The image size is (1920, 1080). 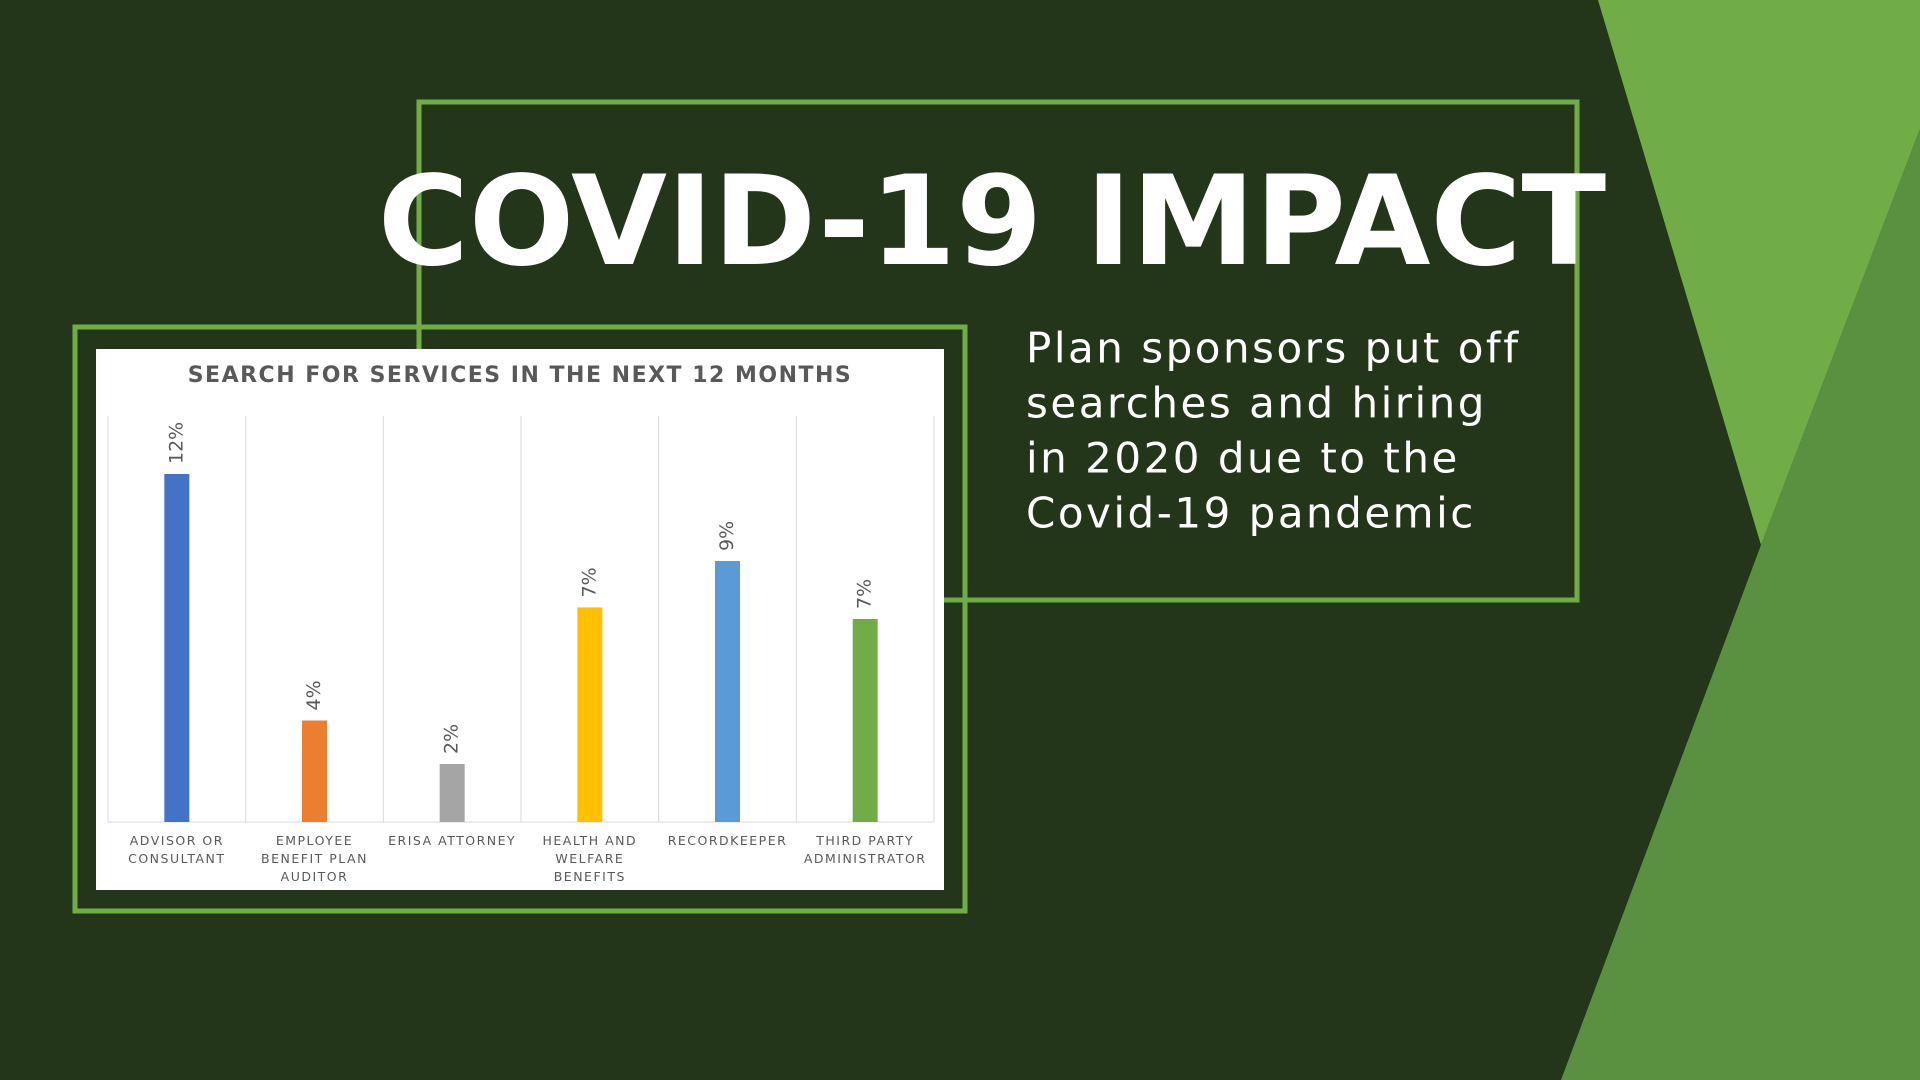 What do you see at coordinates (176, 443) in the screenshot?
I see `value-label: 12%` at bounding box center [176, 443].